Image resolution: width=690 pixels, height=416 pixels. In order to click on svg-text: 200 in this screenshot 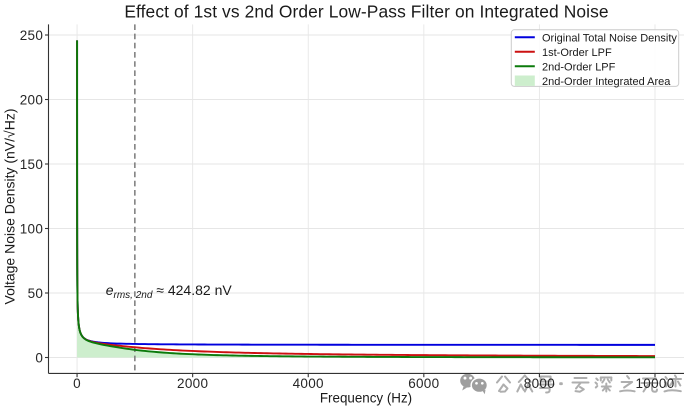, I will do `click(31, 99)`.